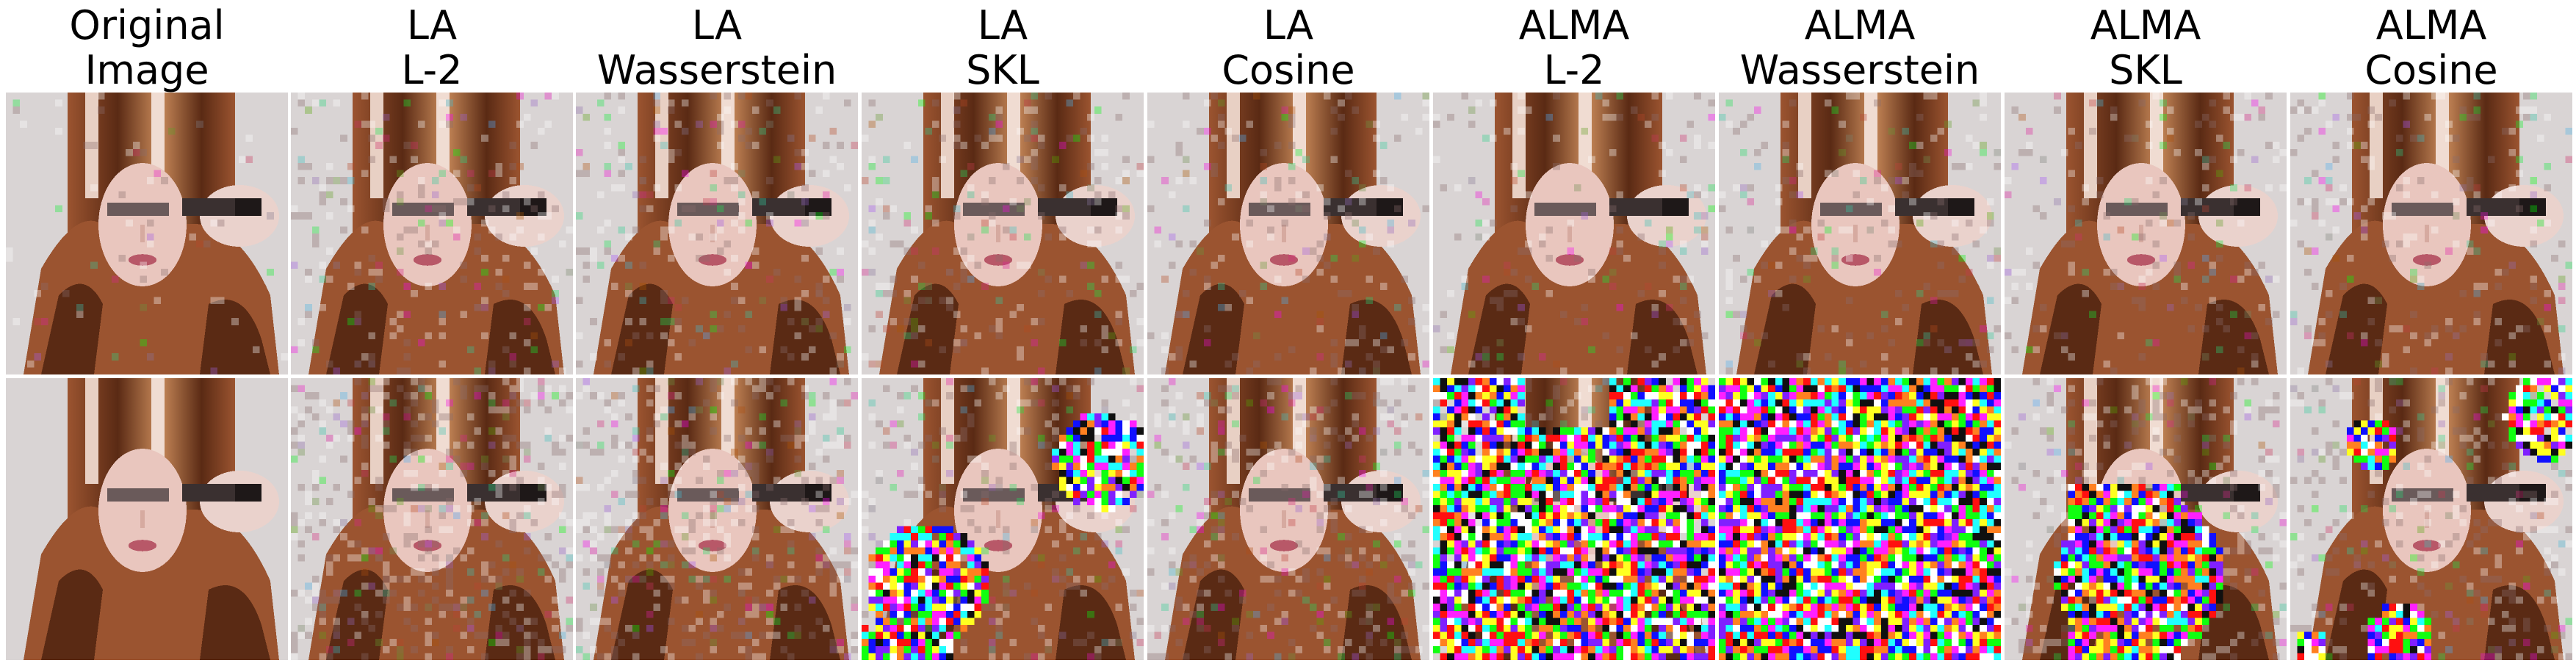 The image size is (2576, 666). I want to click on image-tile-r2-c5, so click(1288, 519).